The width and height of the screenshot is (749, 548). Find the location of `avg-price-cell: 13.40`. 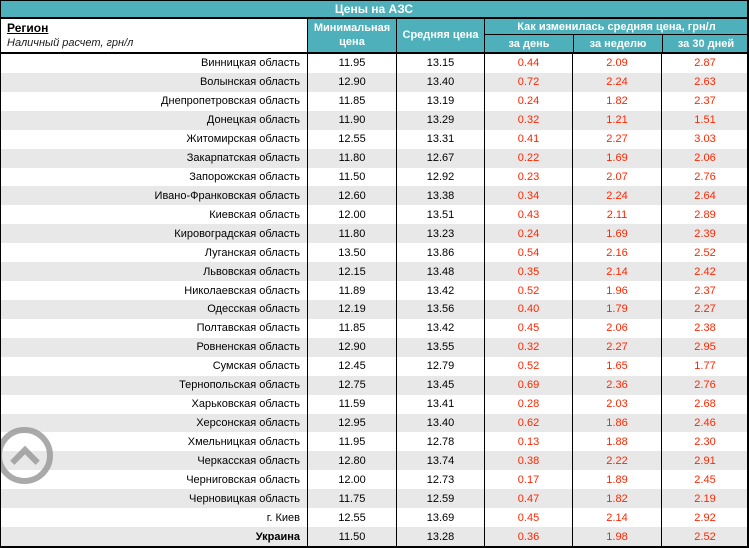

avg-price-cell: 13.40 is located at coordinates (440, 82).